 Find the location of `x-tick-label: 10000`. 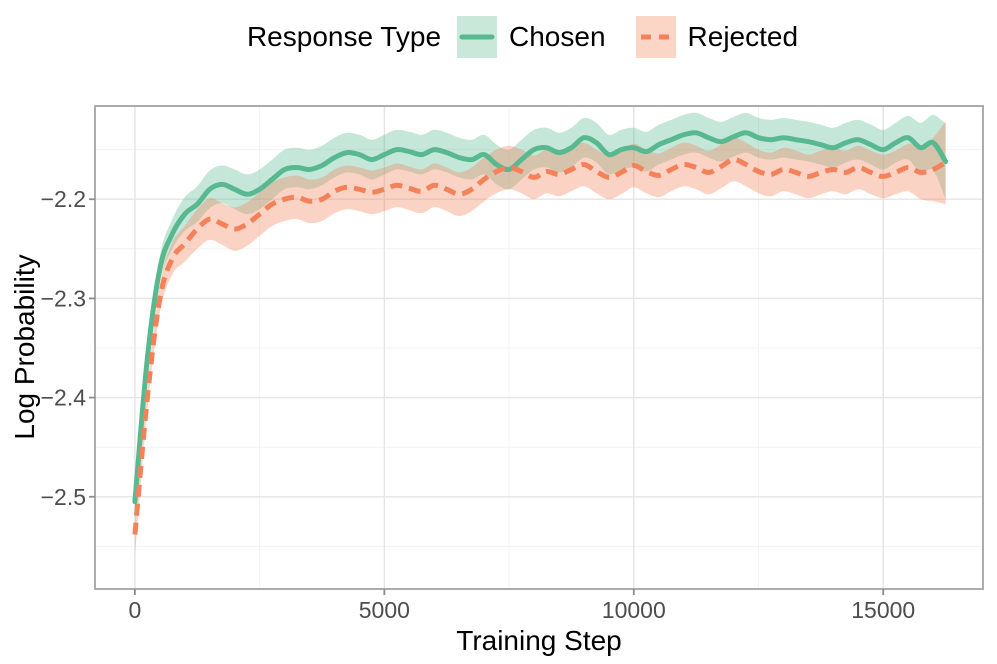

x-tick-label: 10000 is located at coordinates (634, 610).